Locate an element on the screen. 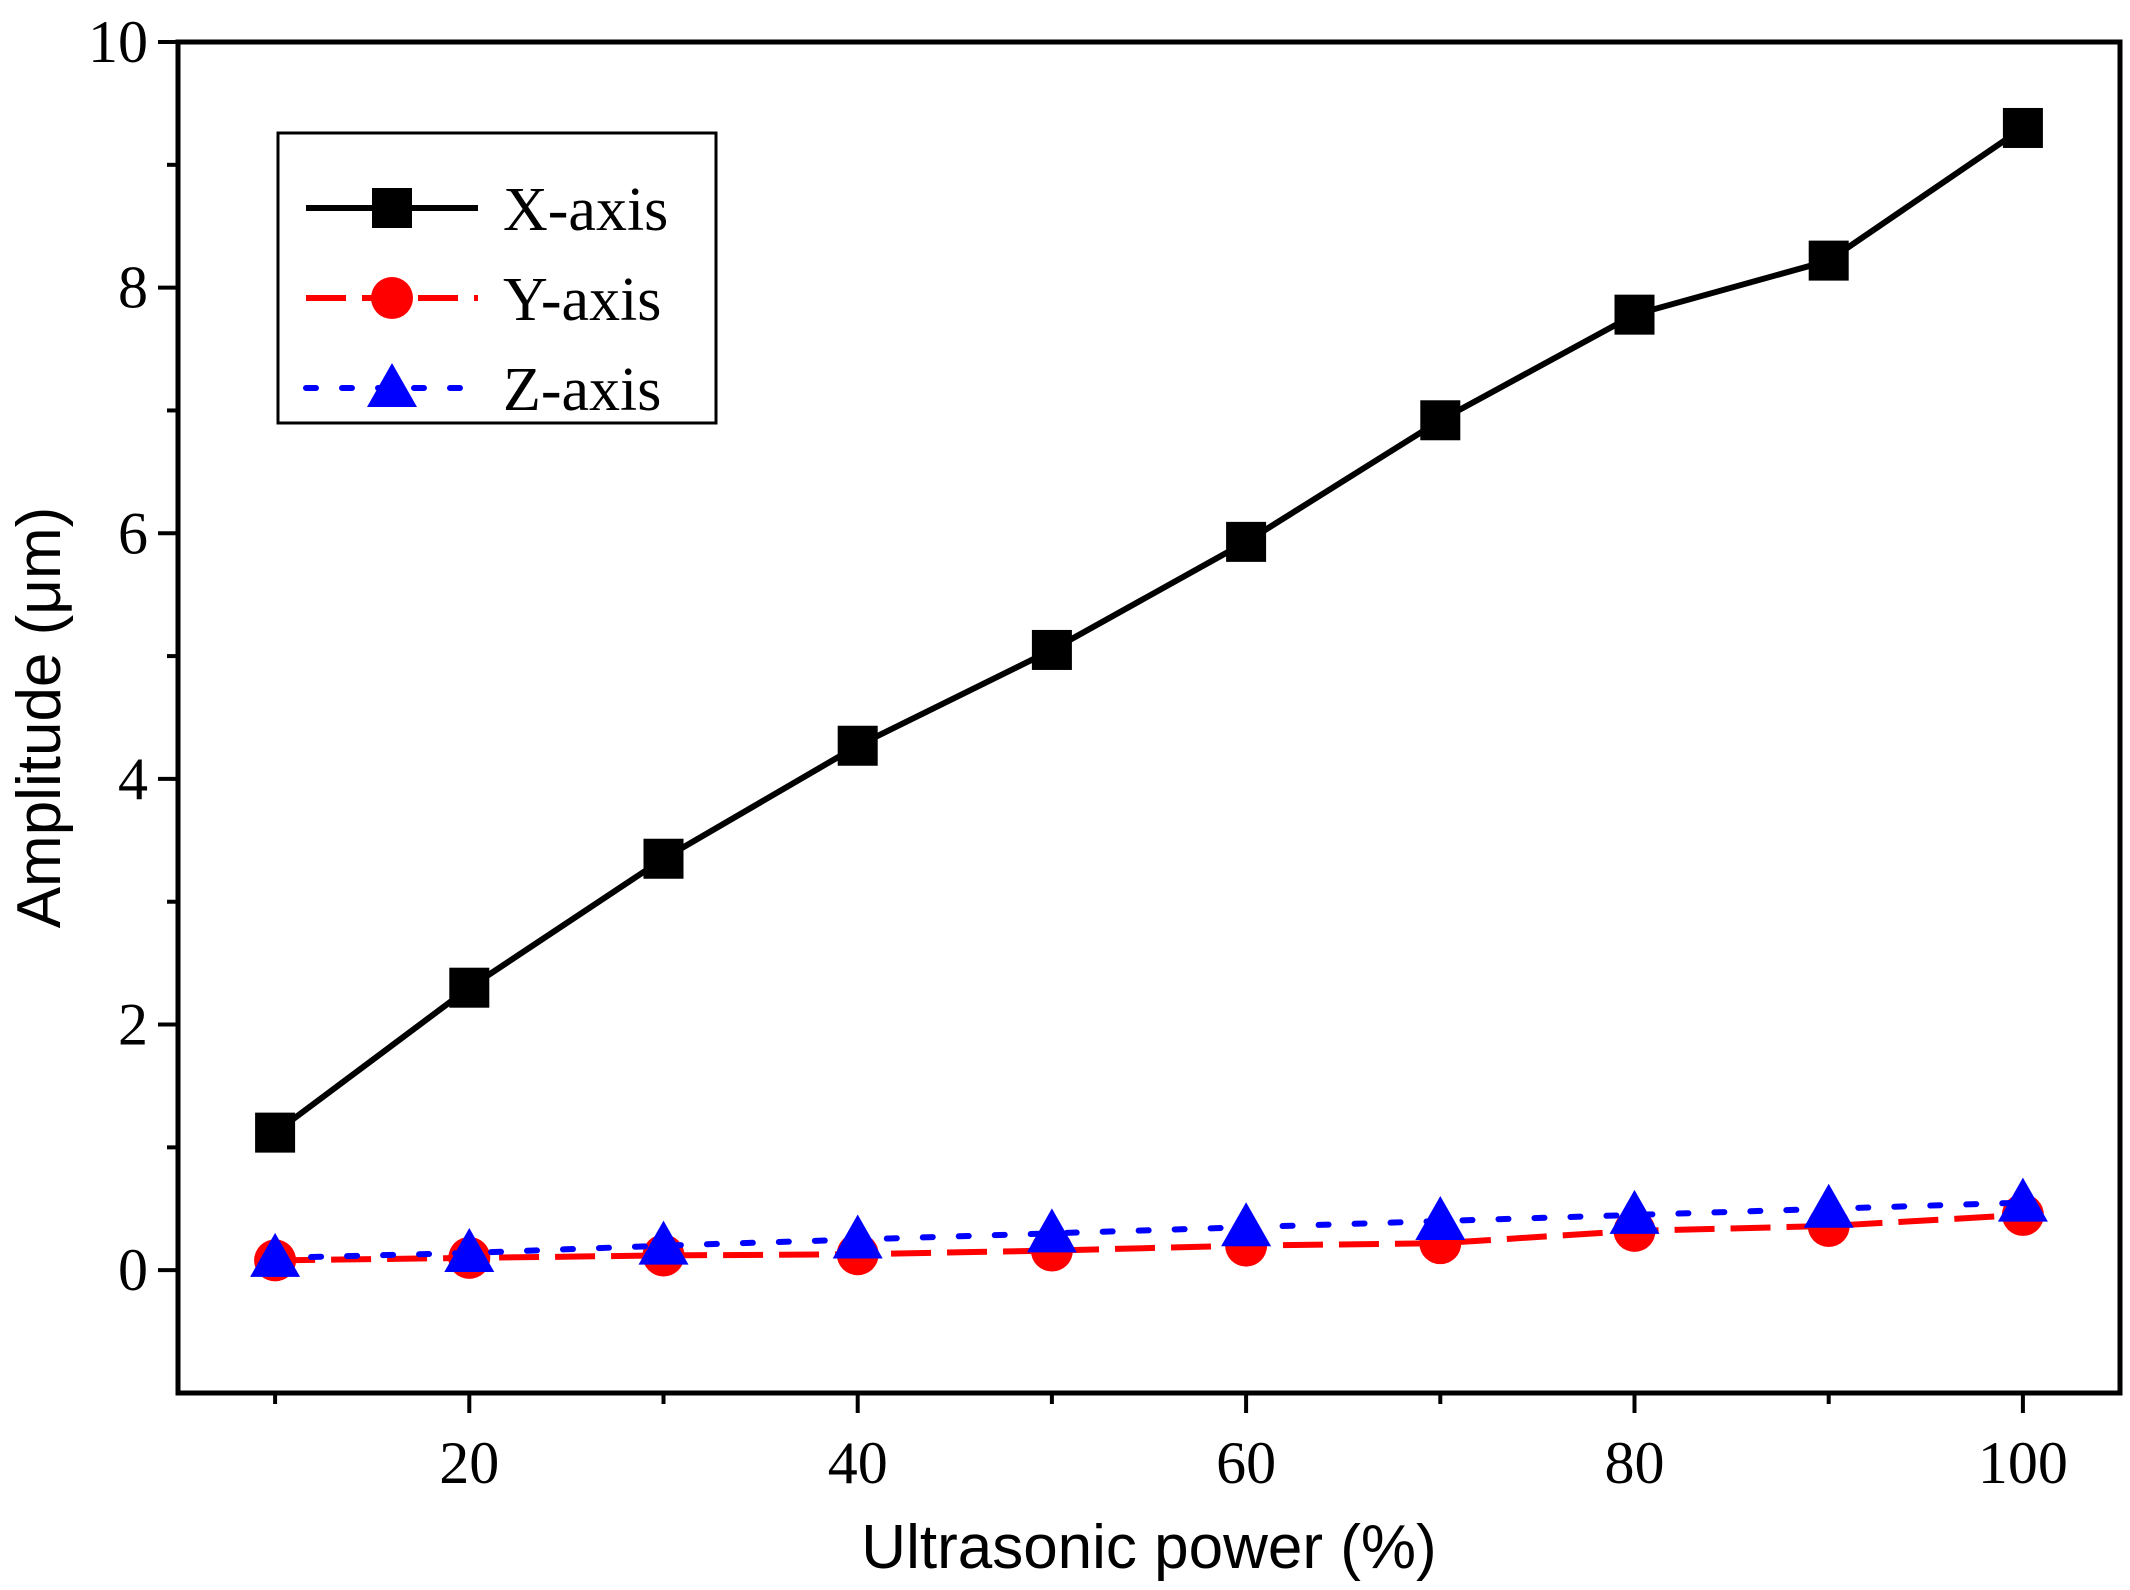 This screenshot has height=1590, width=2130. legend-label: Z-axis is located at coordinates (582, 390).